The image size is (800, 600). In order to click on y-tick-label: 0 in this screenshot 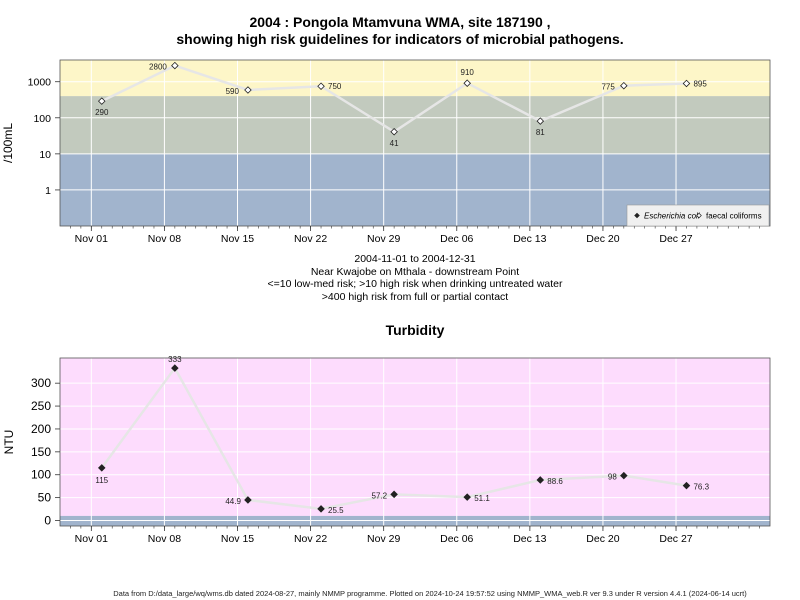, I will do `click(47, 521)`.